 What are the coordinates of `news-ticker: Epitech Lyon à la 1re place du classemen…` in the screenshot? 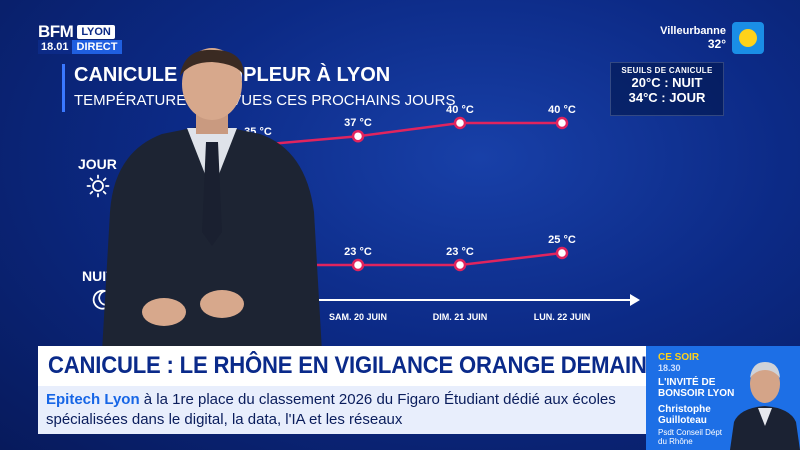 It's located at (342, 410).